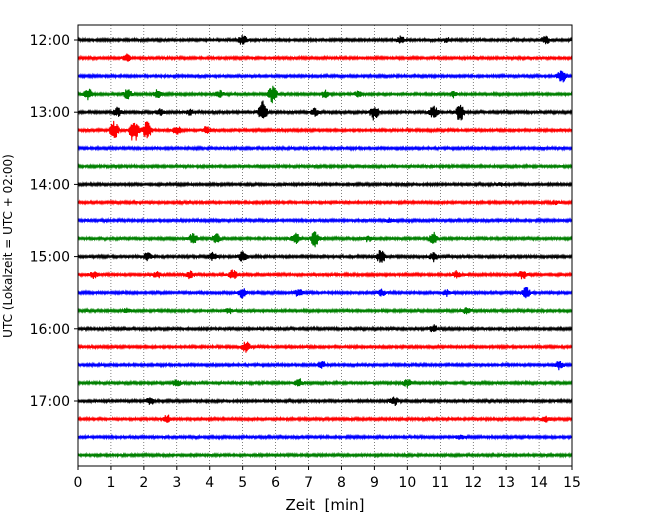 The image size is (650, 520). I want to click on x-tick-label: 0, so click(78, 483).